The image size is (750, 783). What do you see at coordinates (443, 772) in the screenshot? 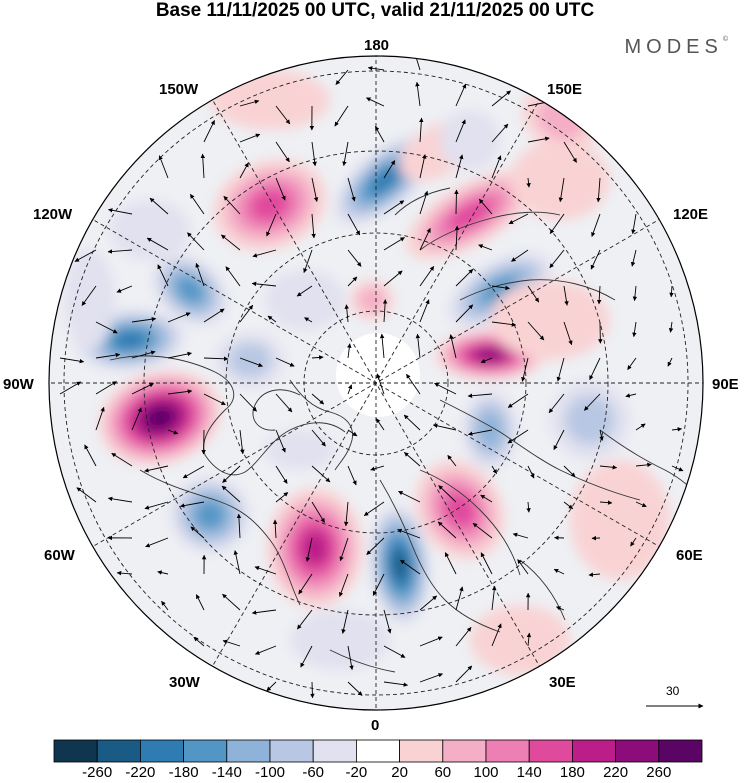
I see `colorbar-tick-label: 60` at bounding box center [443, 772].